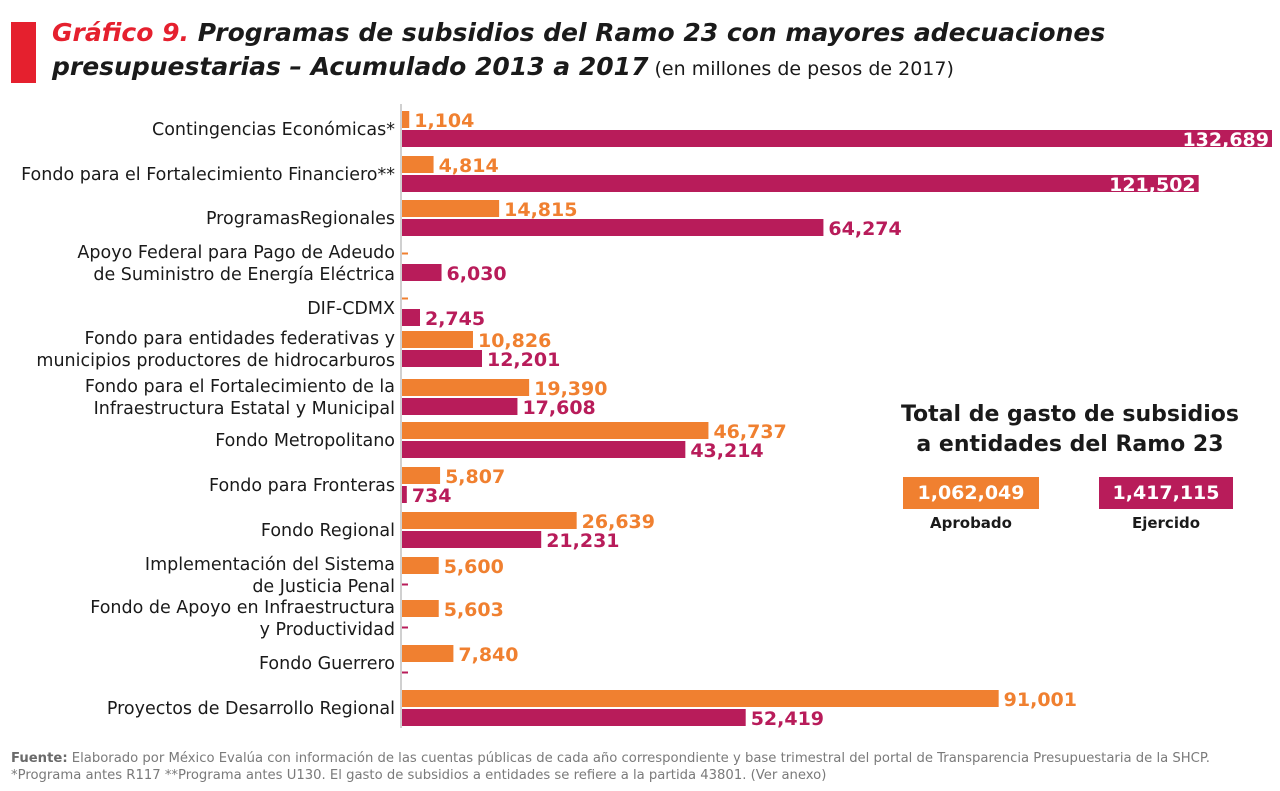  What do you see at coordinates (350, 66) in the screenshot?
I see `title-line2: presupuestarias – Acumulado 2013 a 2017` at bounding box center [350, 66].